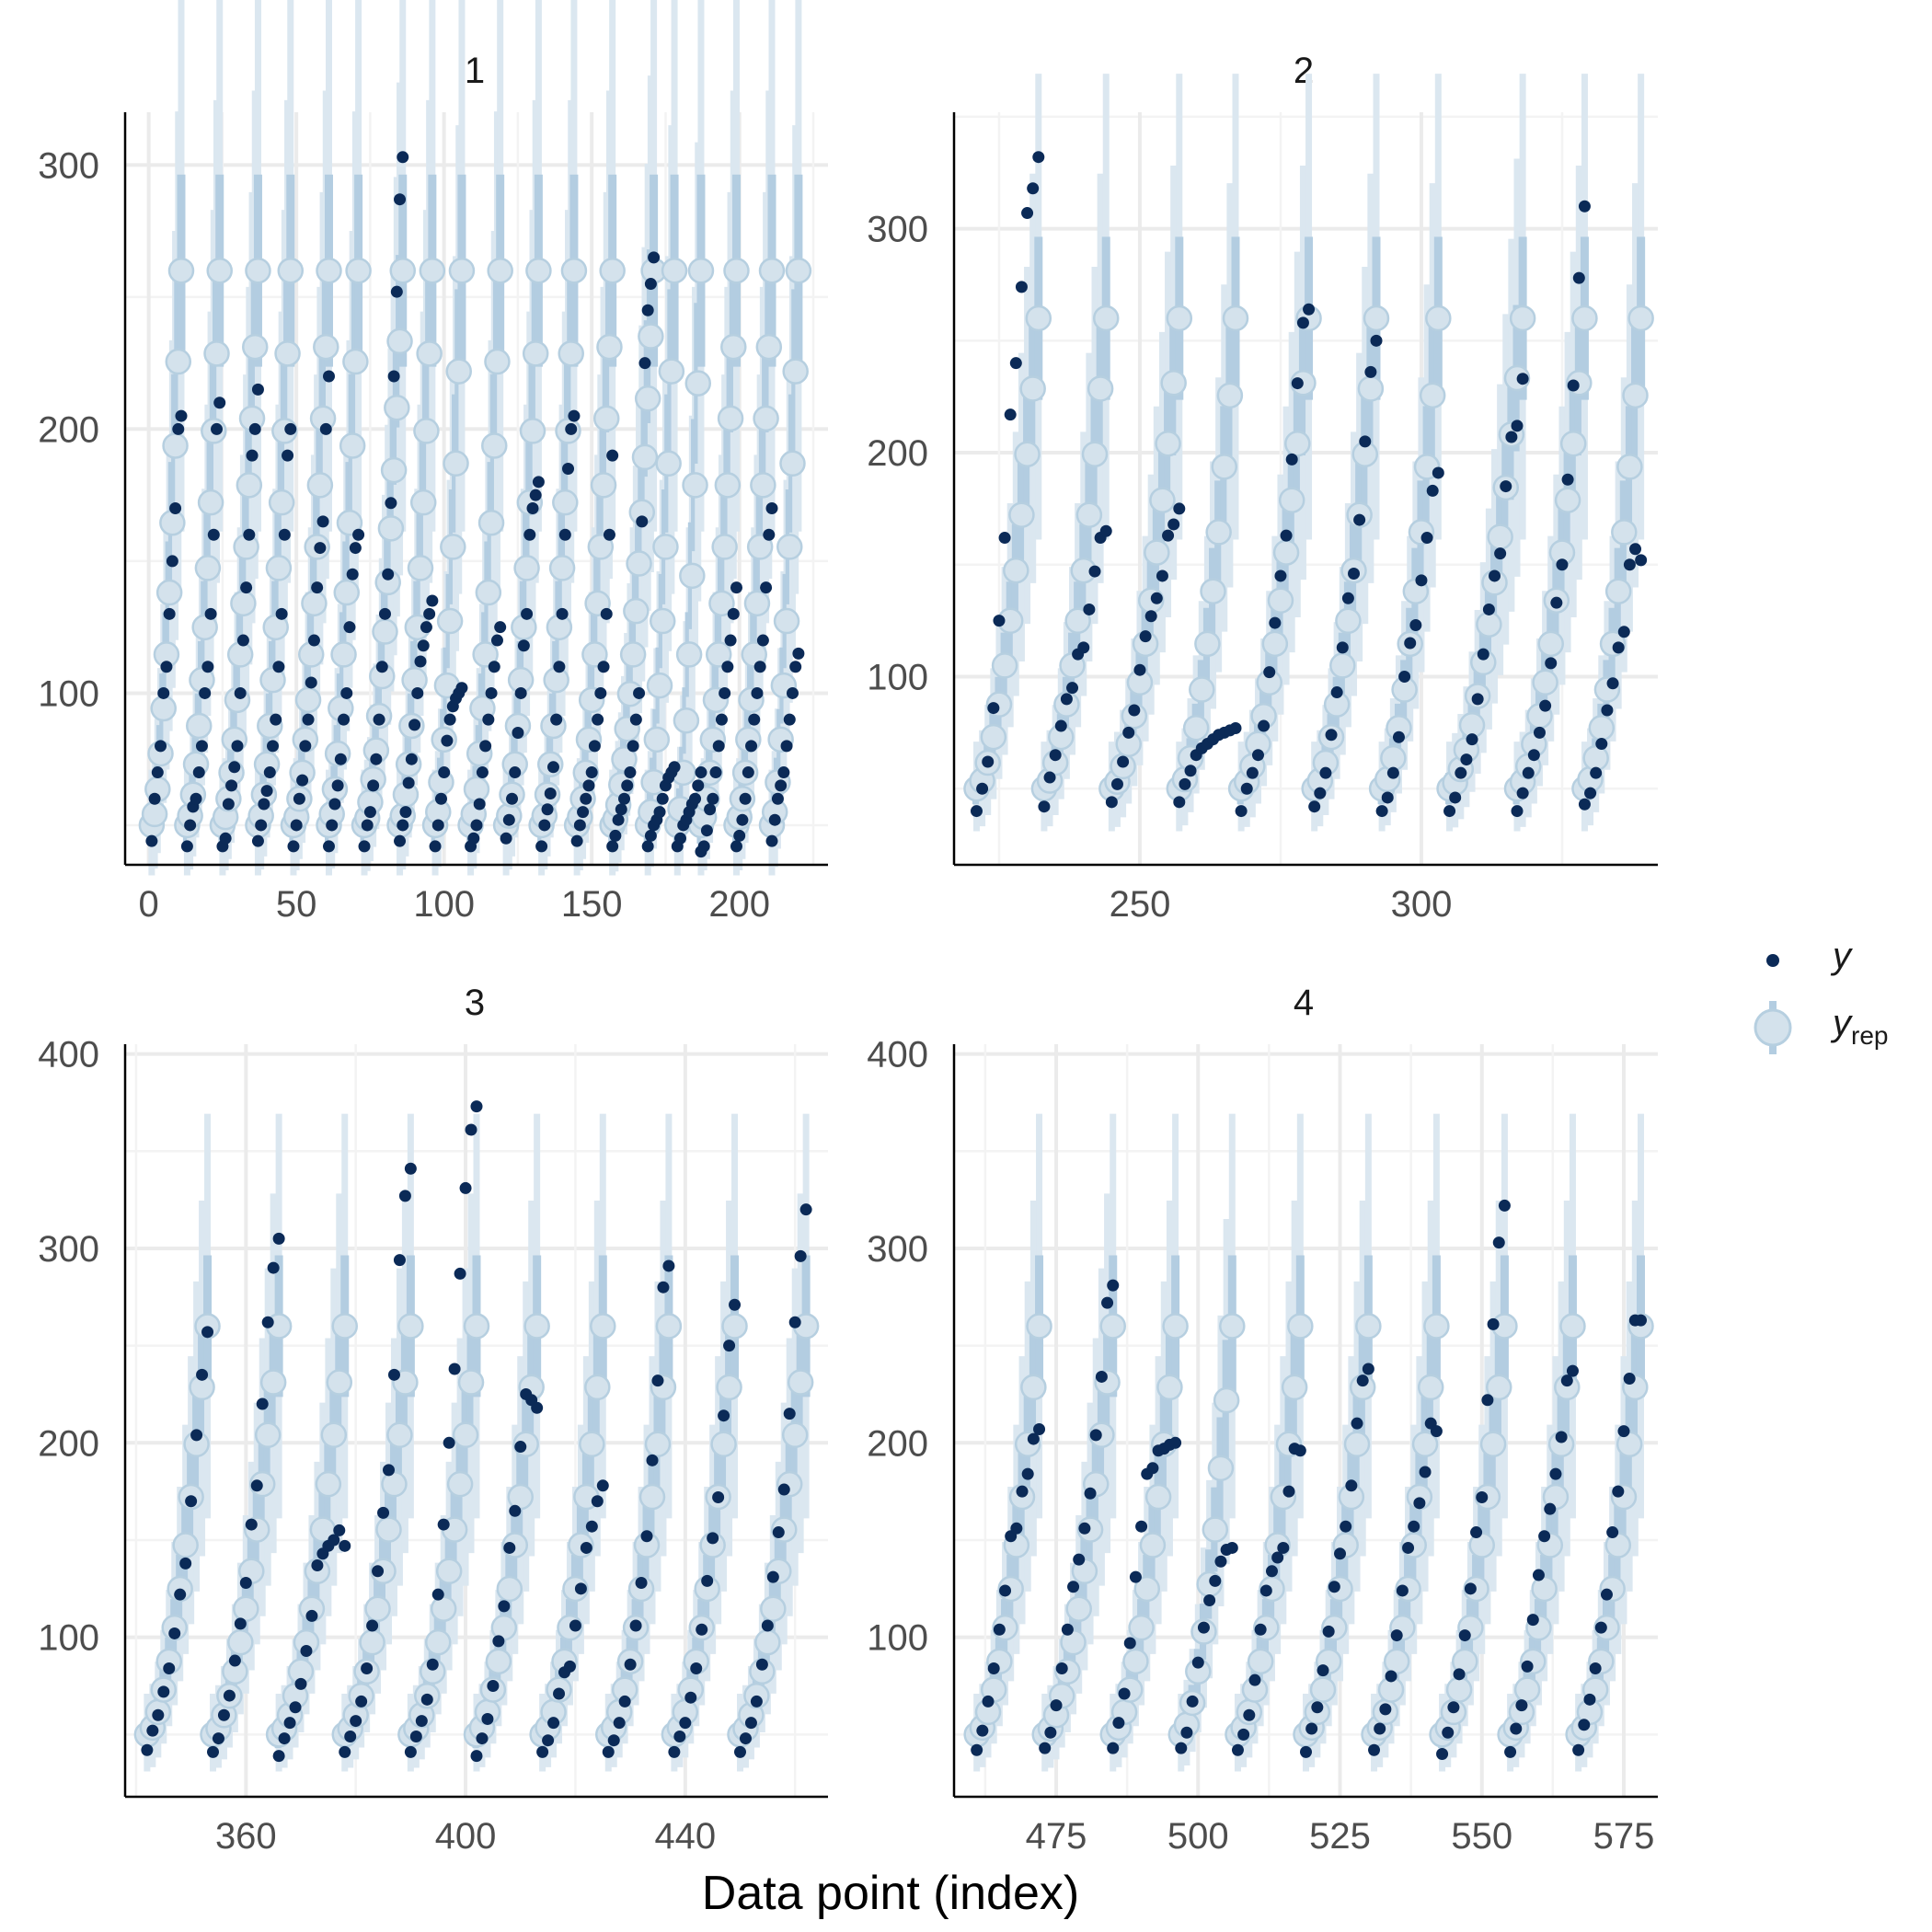 The image size is (1932, 1932). I want to click on y-tick-label: 400, so click(897, 1055).